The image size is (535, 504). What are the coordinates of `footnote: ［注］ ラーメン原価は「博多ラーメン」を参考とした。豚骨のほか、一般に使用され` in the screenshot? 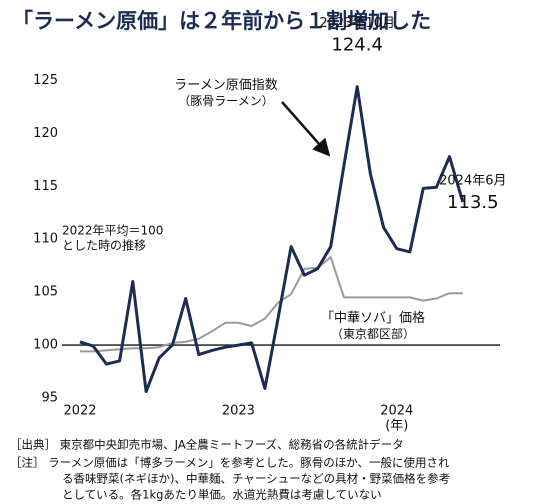 It's located at (230, 463).